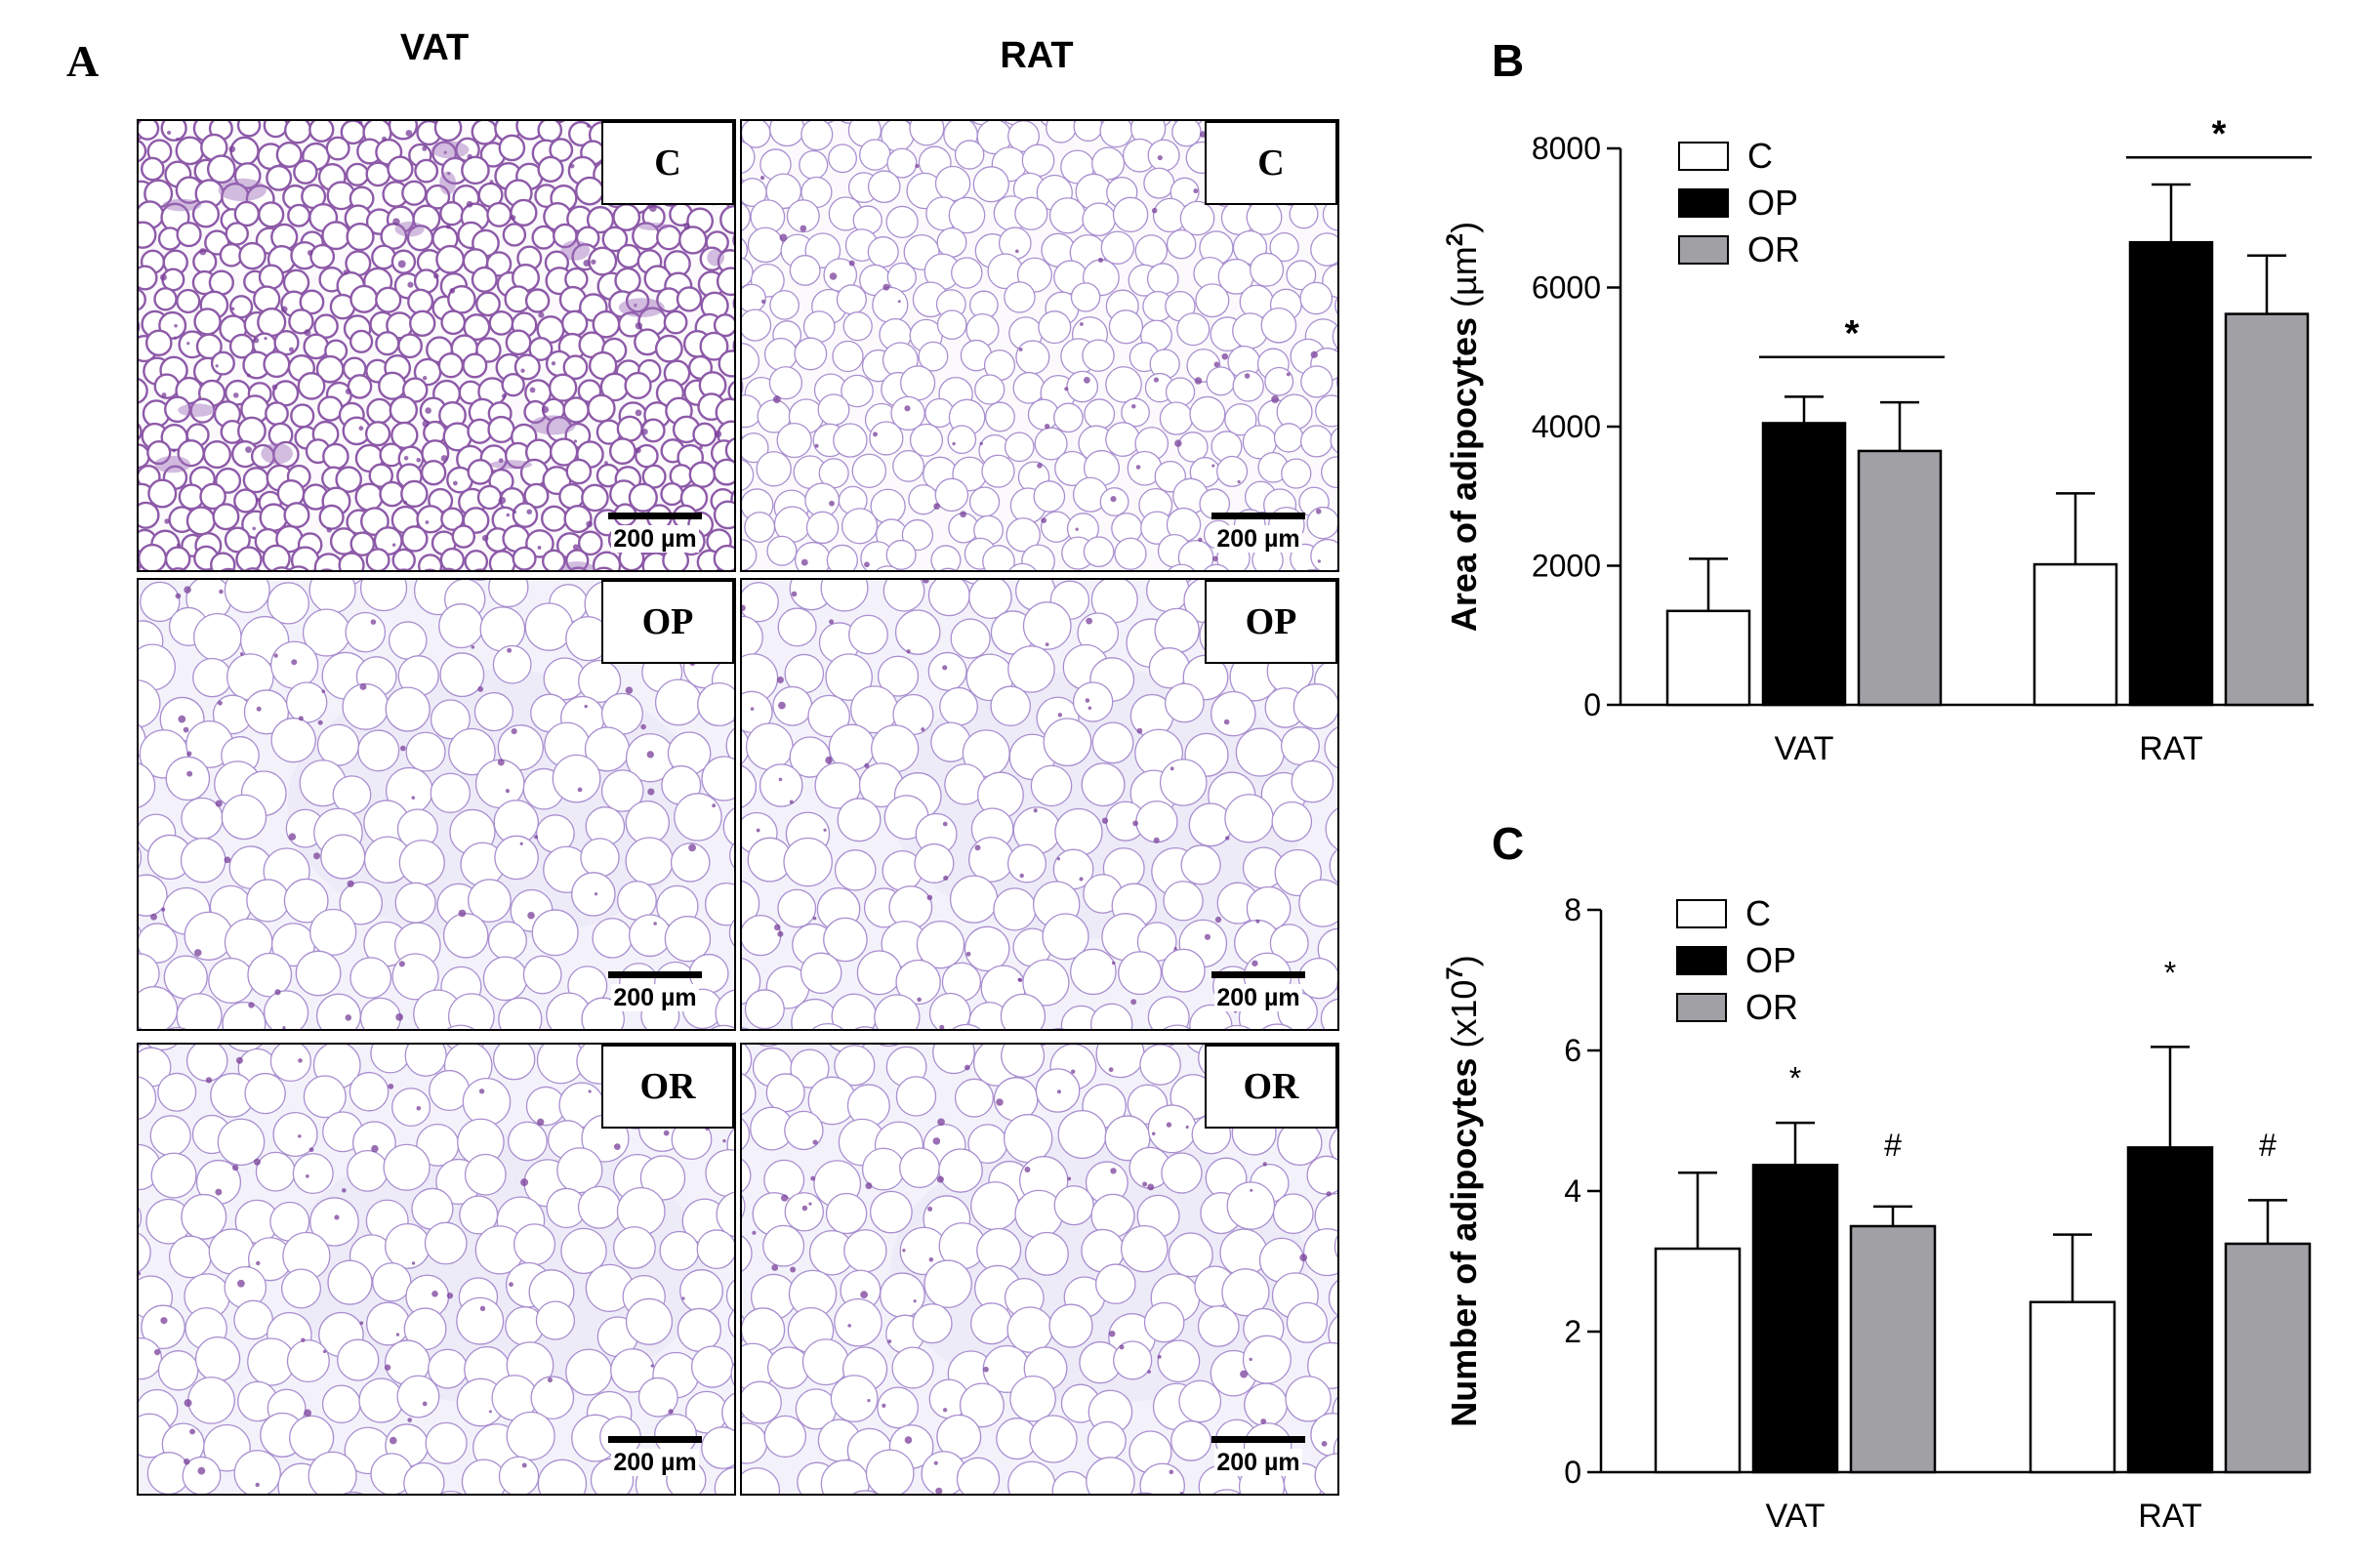  What do you see at coordinates (1039, 345) in the screenshot?
I see `micrograph-rat-c: C 200 µm` at bounding box center [1039, 345].